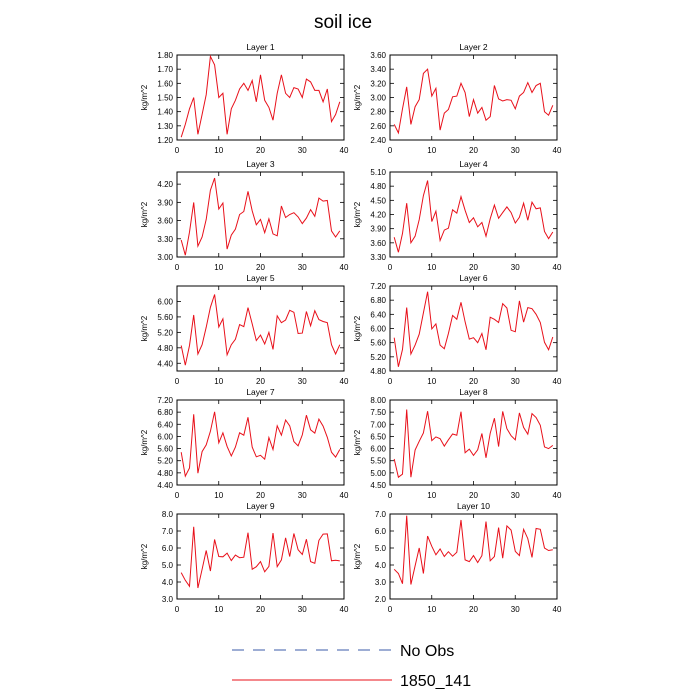 The image size is (700, 700). What do you see at coordinates (260, 47) in the screenshot?
I see `panel-title: Layer 1` at bounding box center [260, 47].